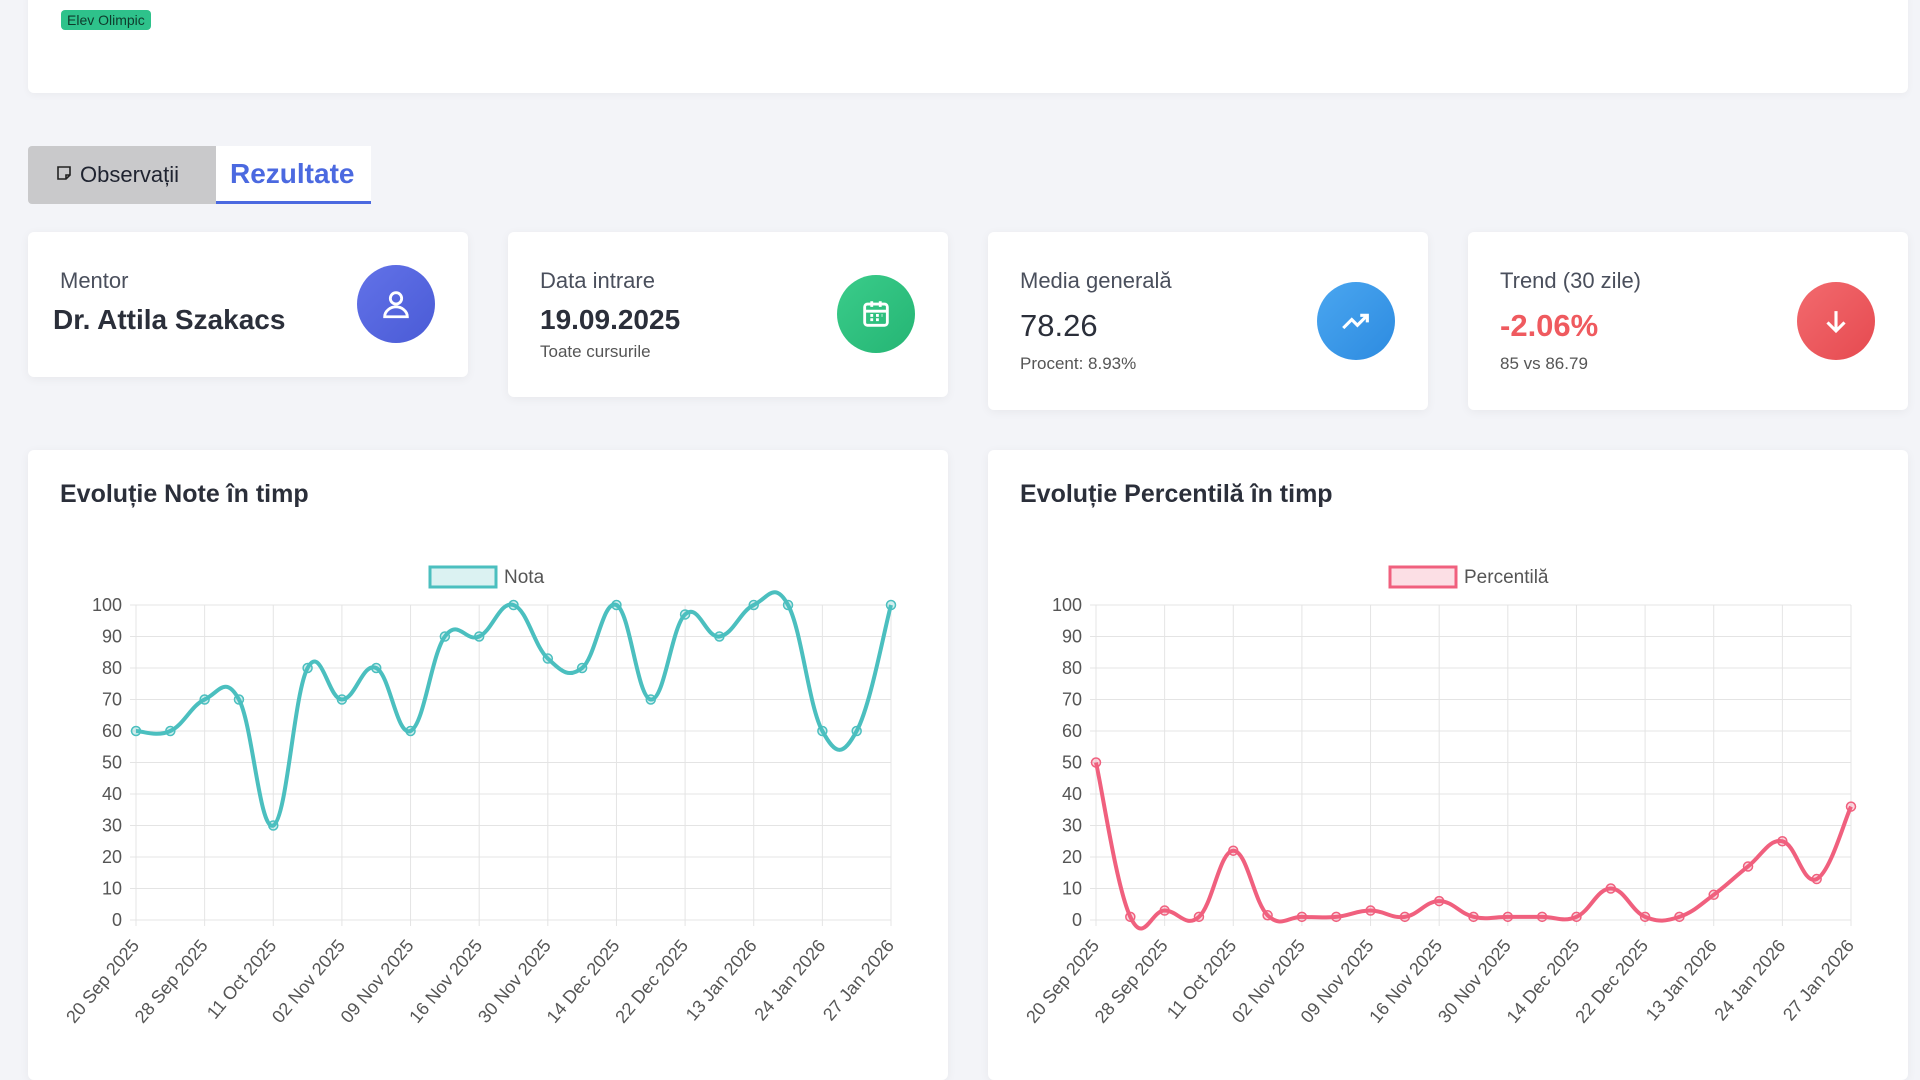  Describe the element at coordinates (112, 794) in the screenshot. I see `grades-y-tick-label: 40` at that location.